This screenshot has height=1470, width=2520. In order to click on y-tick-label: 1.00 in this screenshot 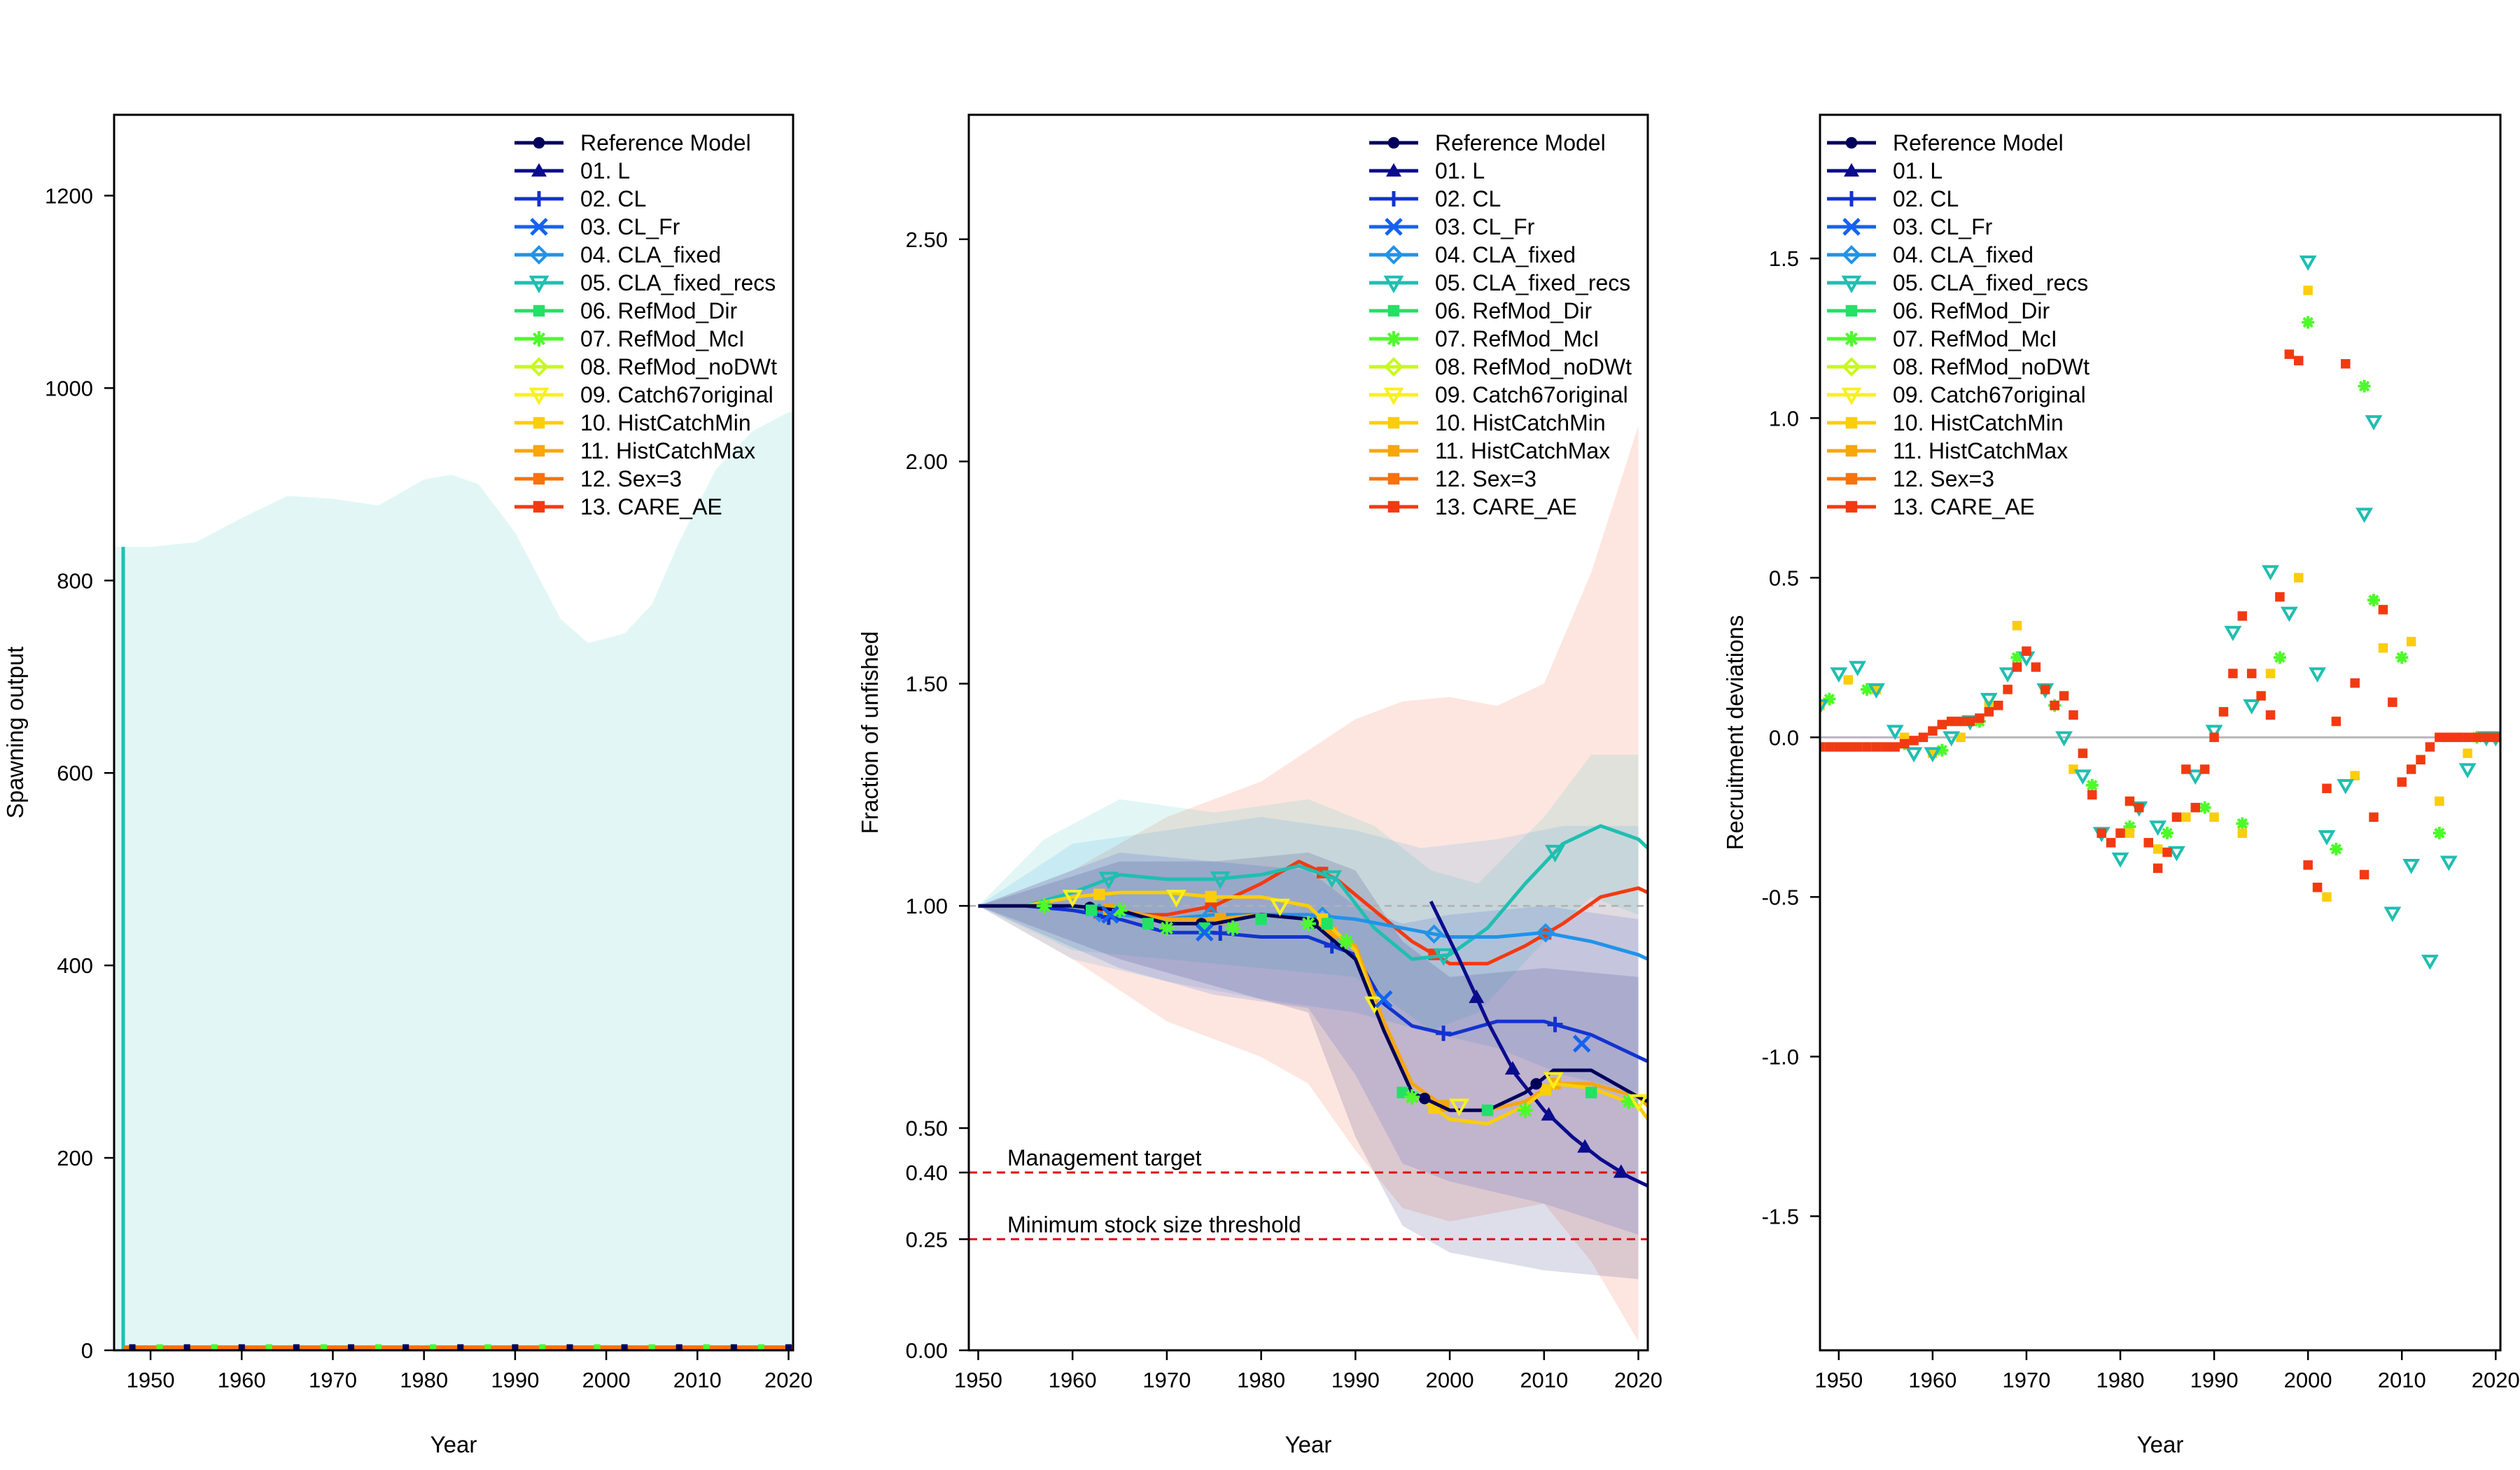, I will do `click(927, 906)`.